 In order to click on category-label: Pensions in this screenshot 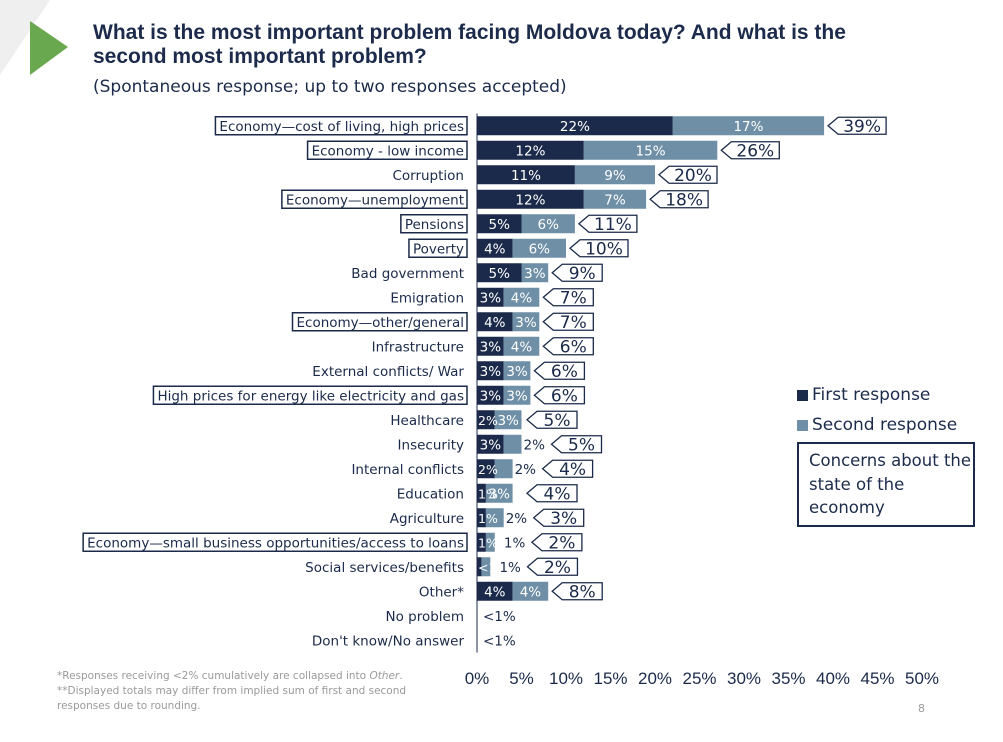, I will do `click(434, 225)`.